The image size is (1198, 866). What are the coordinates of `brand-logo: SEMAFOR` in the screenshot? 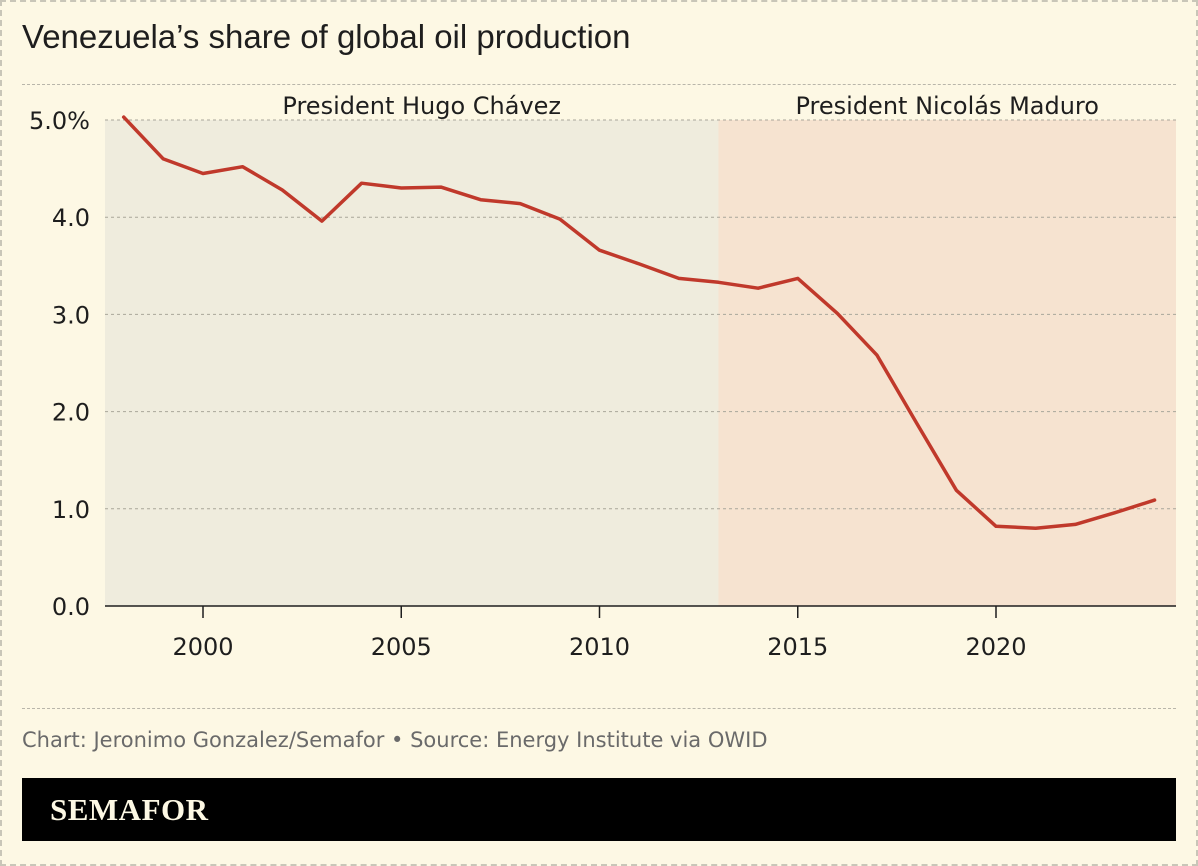 It's located at (129, 809).